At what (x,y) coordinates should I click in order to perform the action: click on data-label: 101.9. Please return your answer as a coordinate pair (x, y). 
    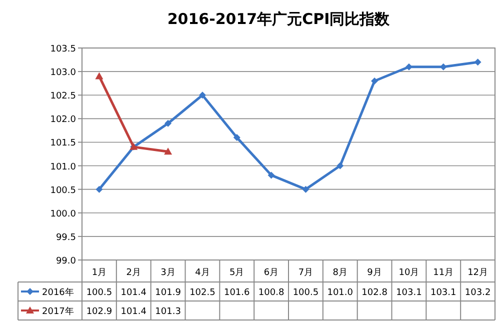
    Looking at the image, I should click on (168, 293).